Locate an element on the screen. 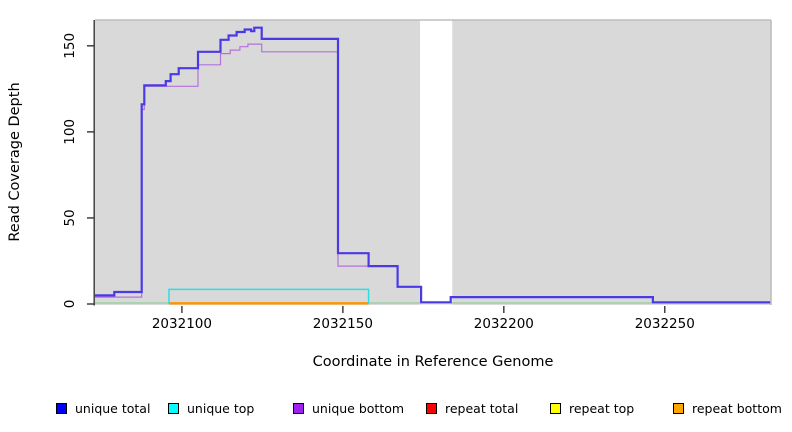  legend-item-repeat-total: repeat total is located at coordinates (472, 408).